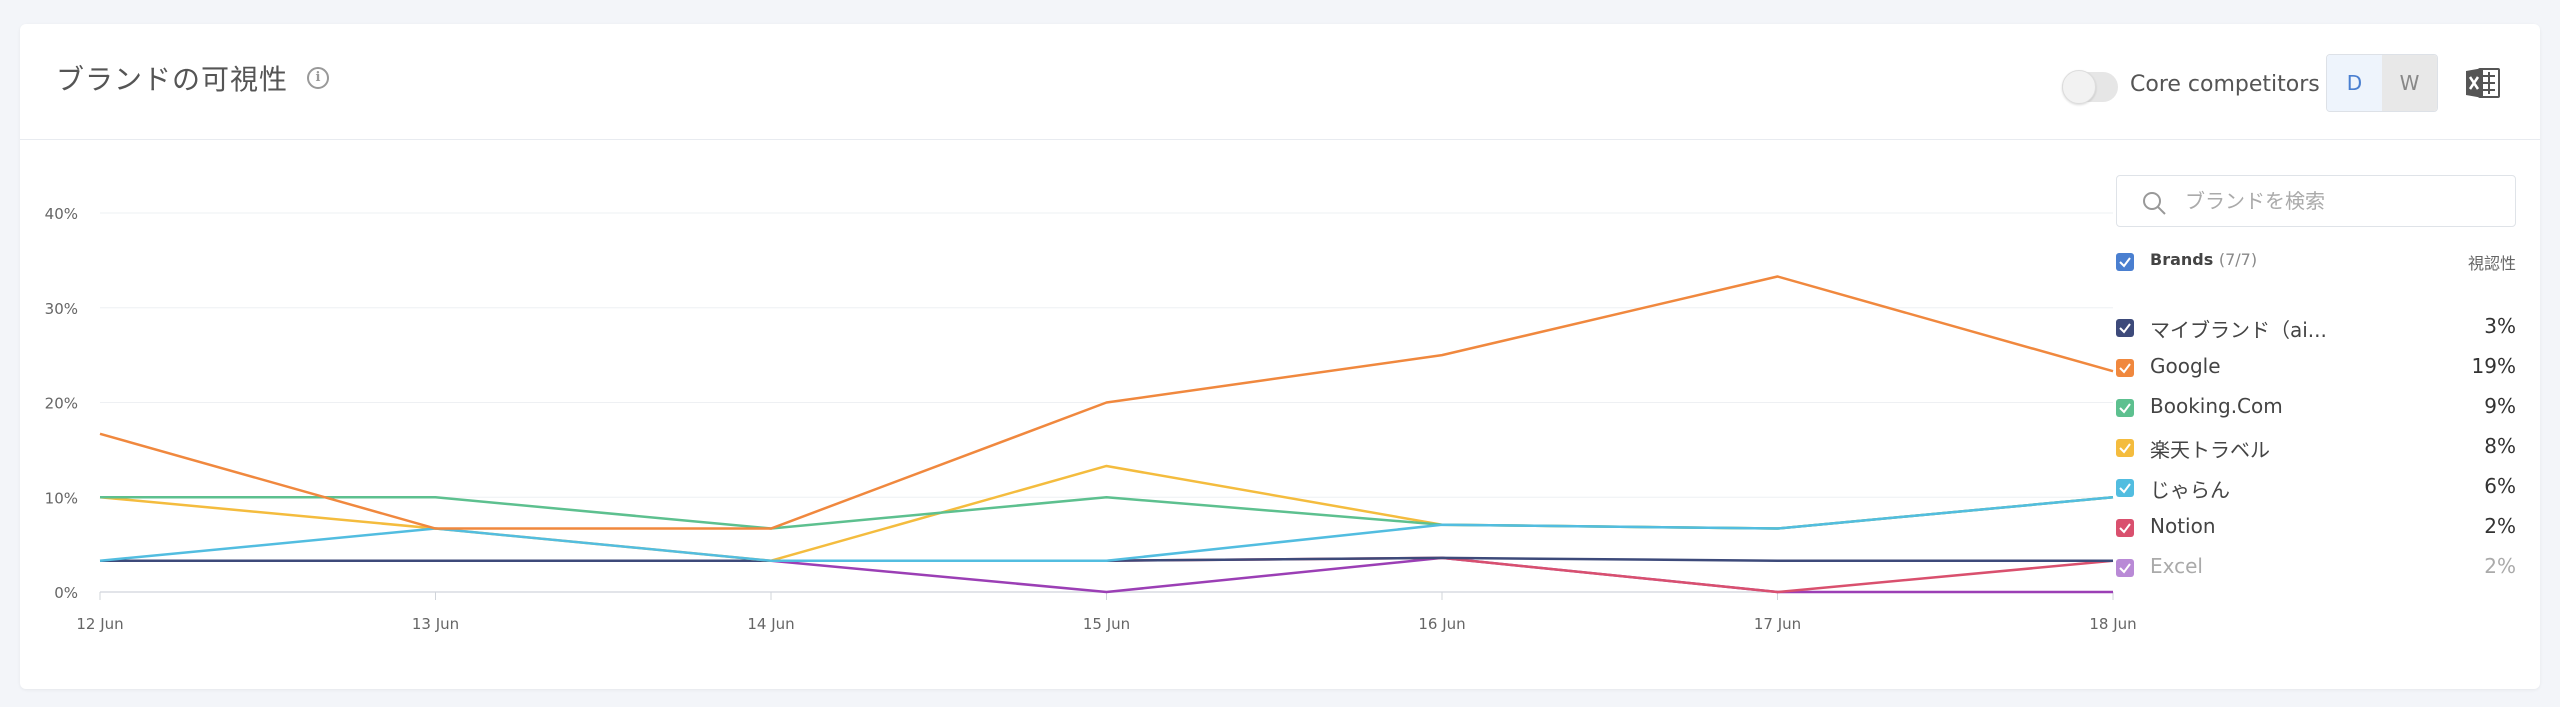 Image resolution: width=2560 pixels, height=707 pixels. What do you see at coordinates (2125, 262) in the screenshot?
I see `select-all-checkbox` at bounding box center [2125, 262].